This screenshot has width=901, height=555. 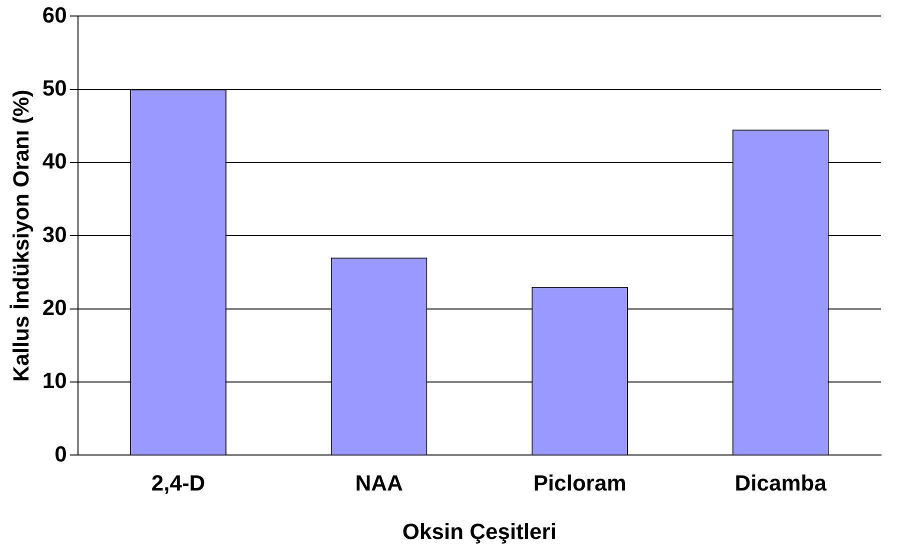 What do you see at coordinates (579, 483) in the screenshot?
I see `x-tick-label: Picloram` at bounding box center [579, 483].